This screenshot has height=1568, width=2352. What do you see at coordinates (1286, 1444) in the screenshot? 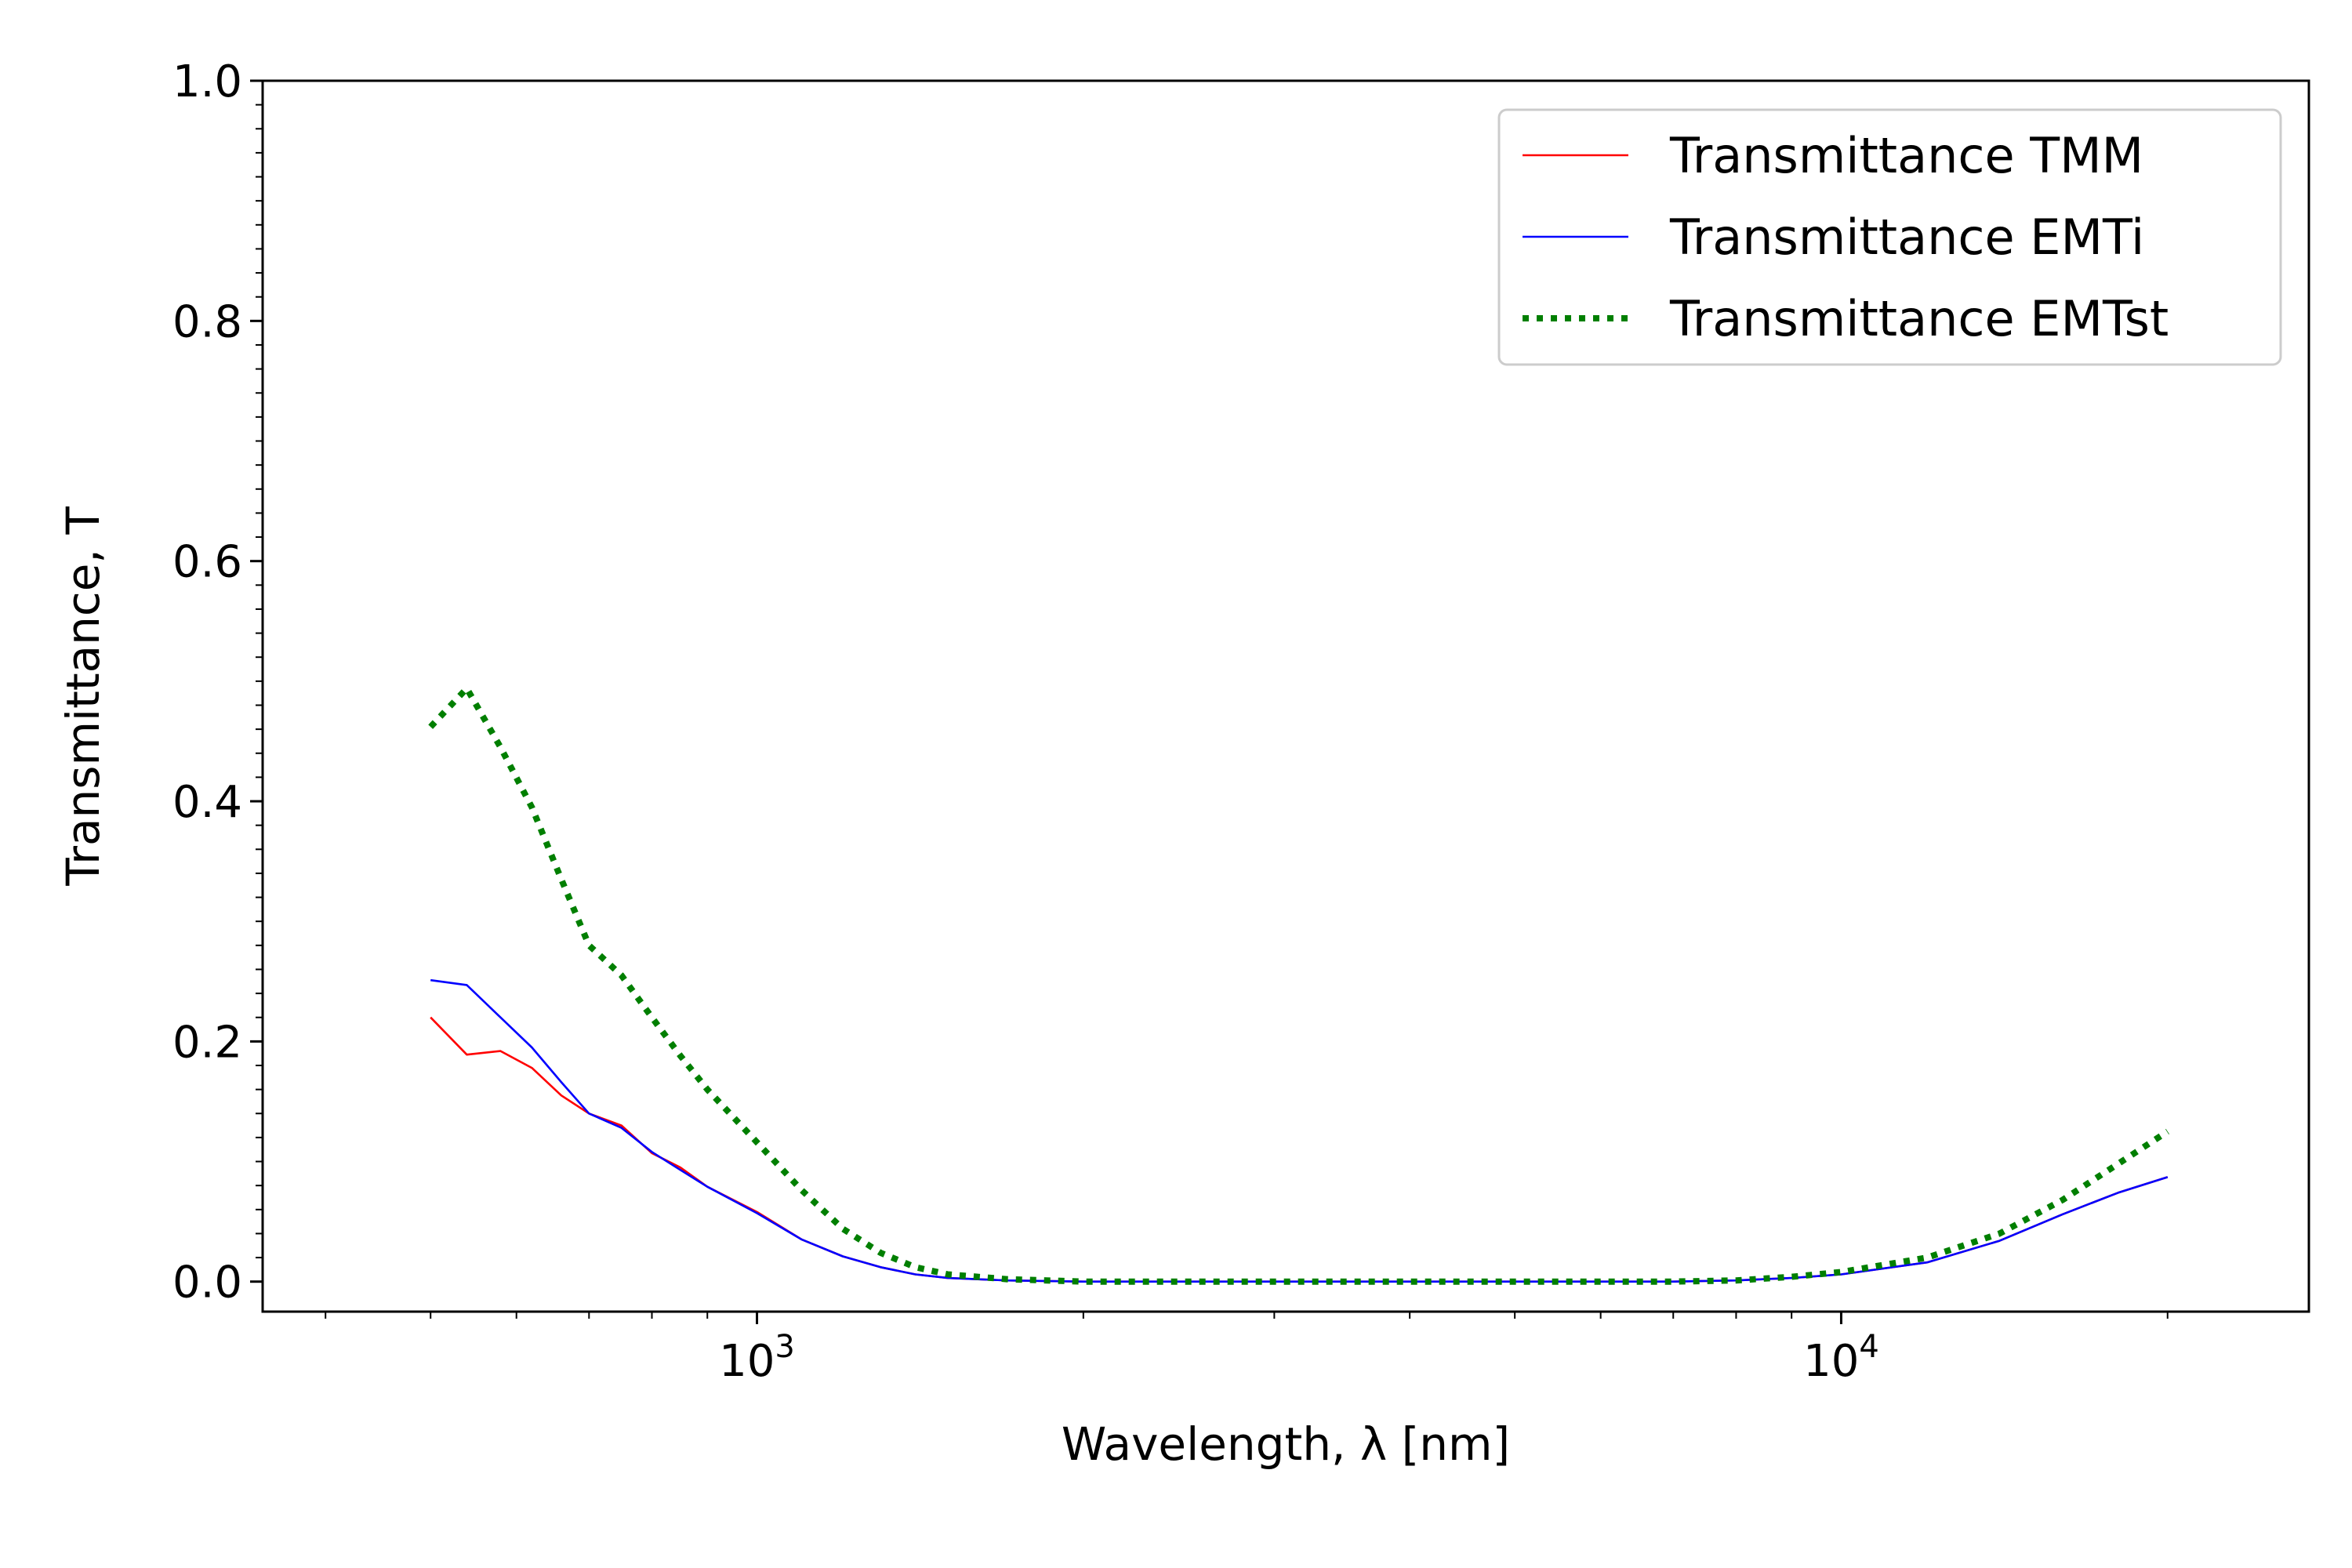
I see `x-axis-title: Wavelength, λ [nm]` at bounding box center [1286, 1444].